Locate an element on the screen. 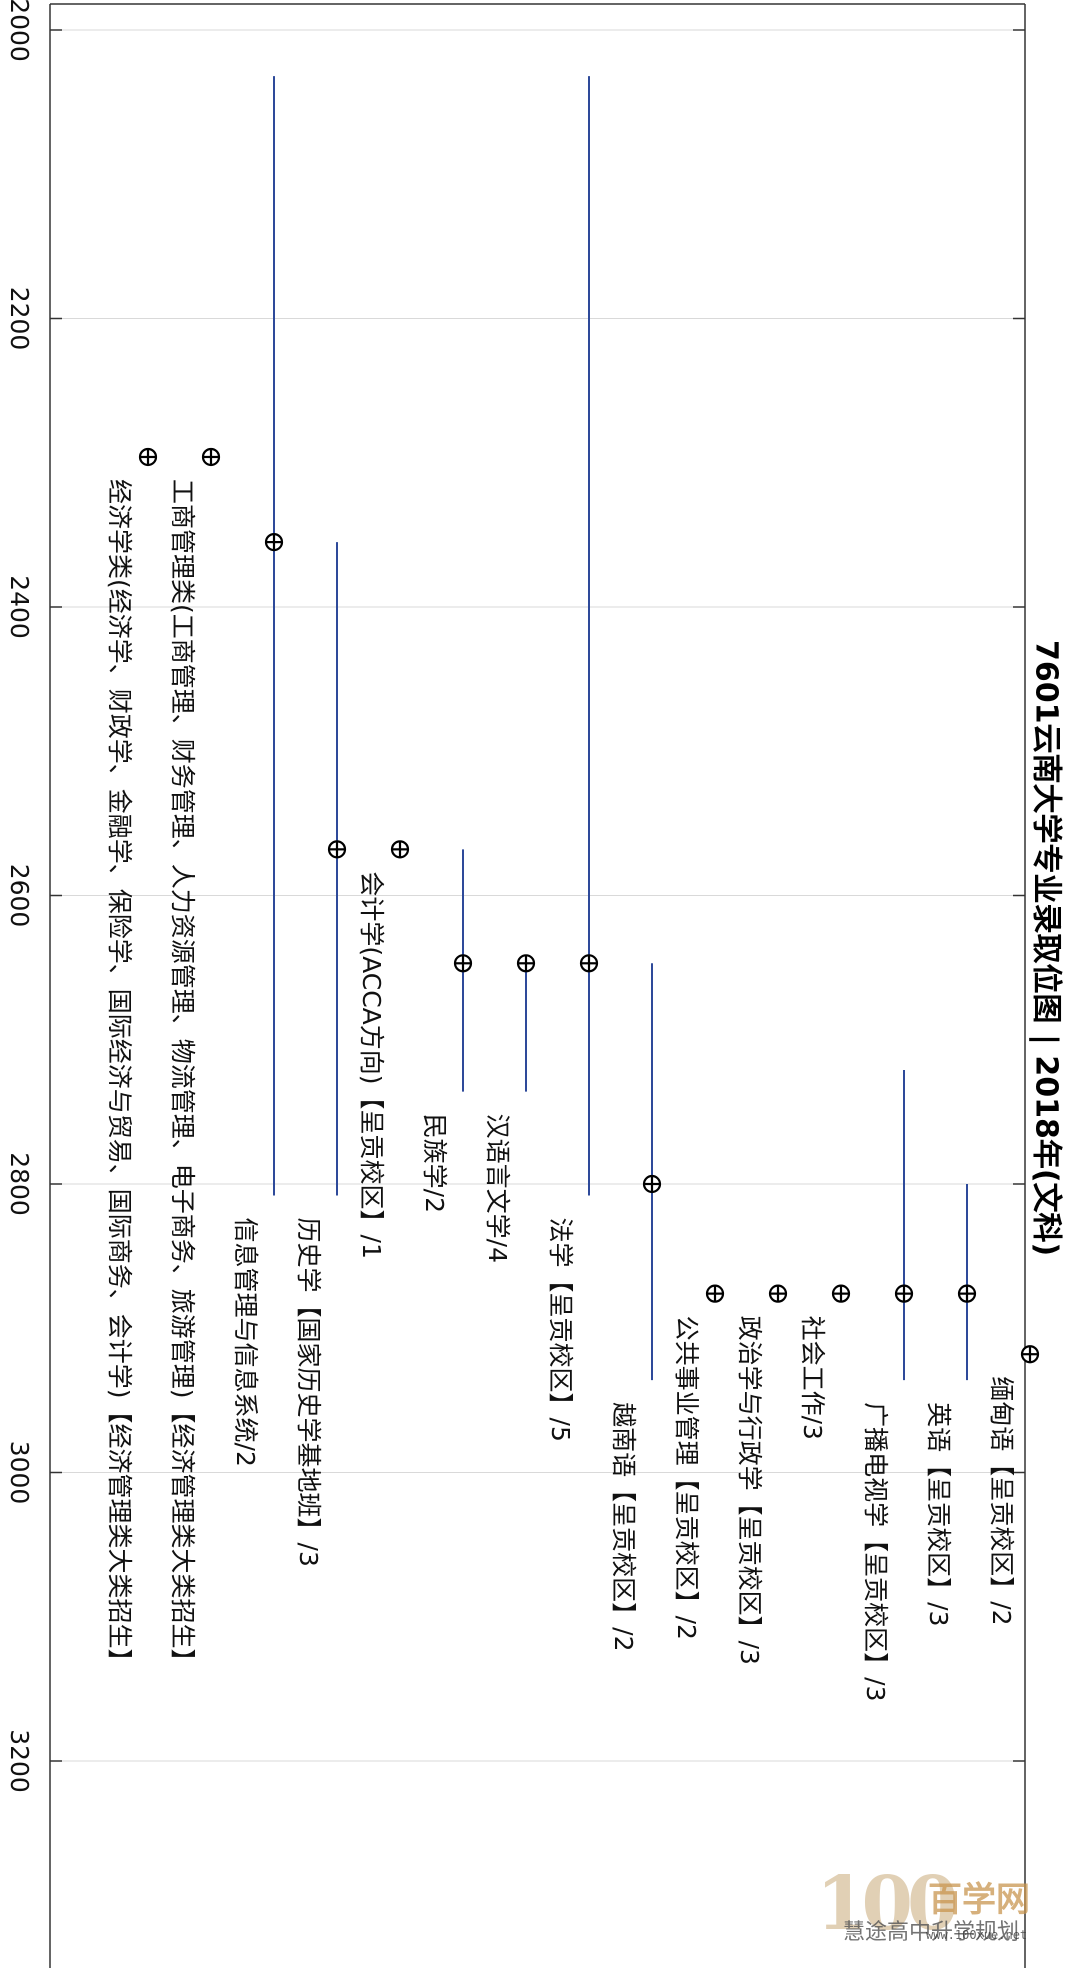  tick-label: 3200 is located at coordinates (19, 1761).